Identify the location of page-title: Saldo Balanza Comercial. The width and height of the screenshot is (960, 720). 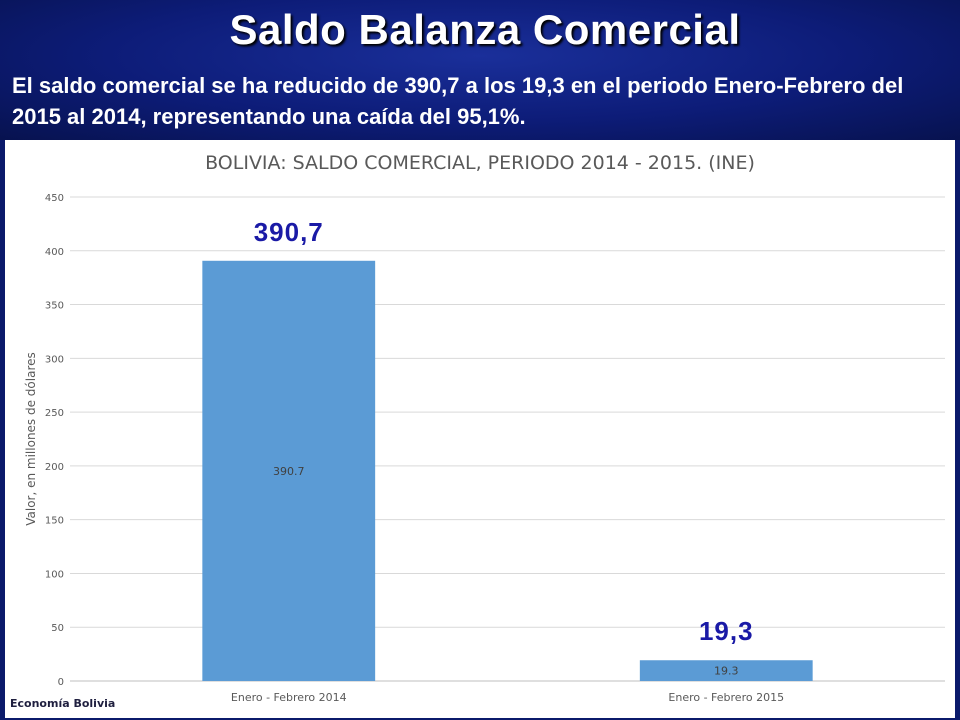
(485, 29).